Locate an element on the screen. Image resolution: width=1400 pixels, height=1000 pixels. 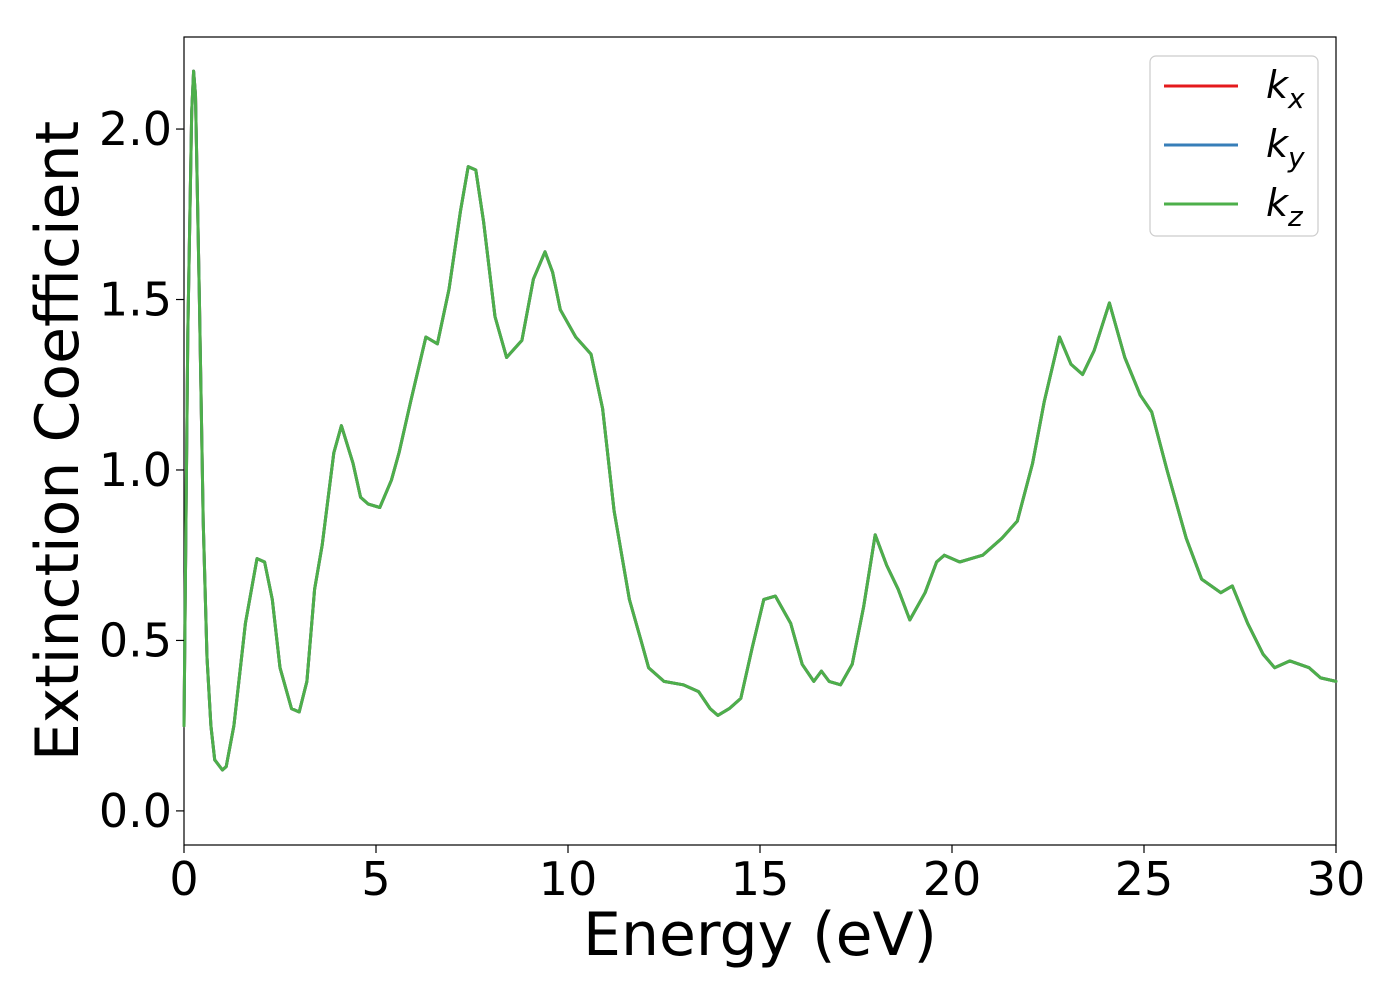
y-axis-label: Extinction Coefficient is located at coordinates (58, 441).